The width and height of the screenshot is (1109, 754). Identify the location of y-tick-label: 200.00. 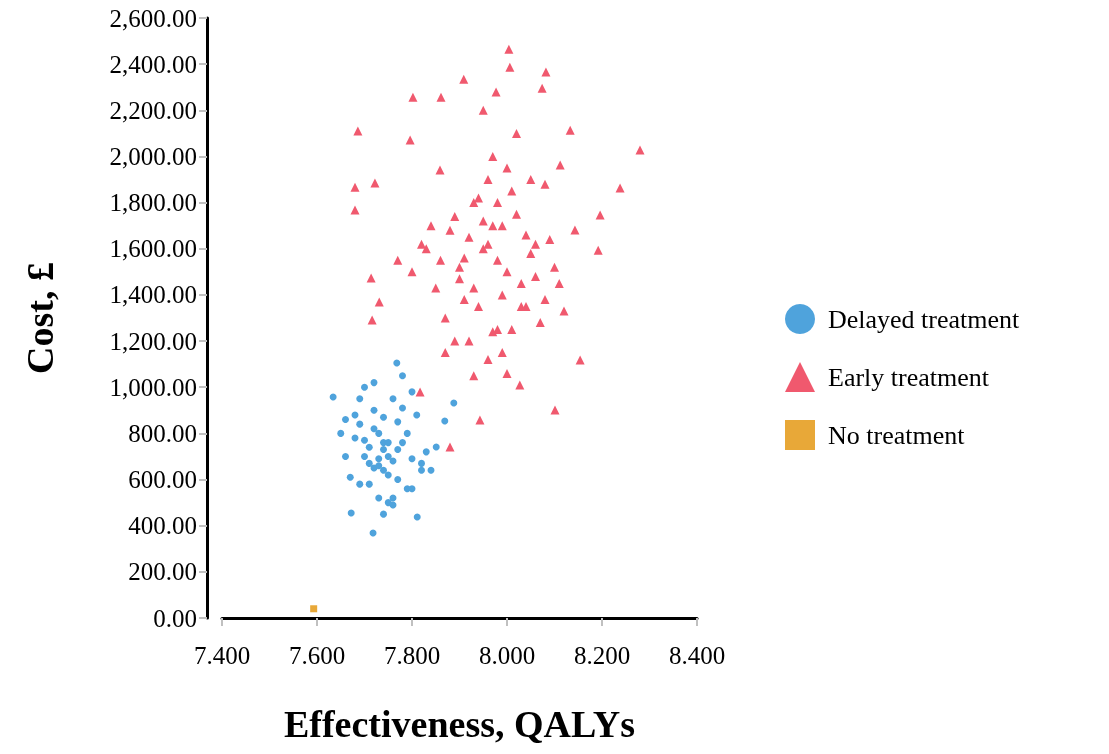
(162, 572).